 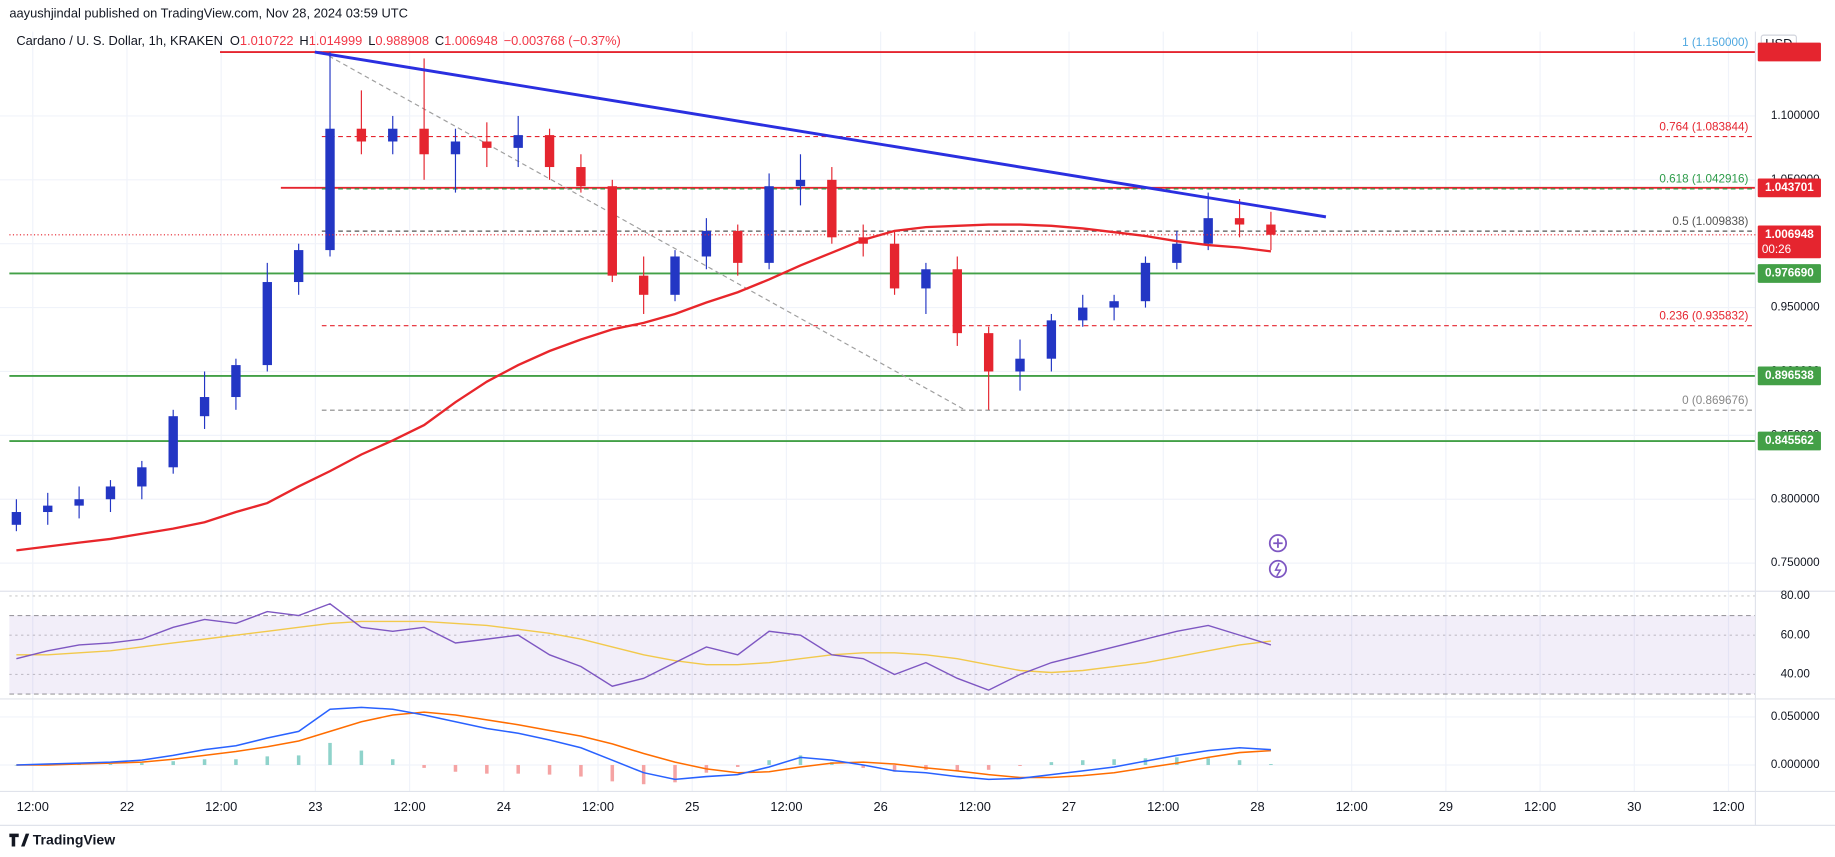 I want to click on fib-label: 0.236 (0.935832), so click(x=1703, y=315).